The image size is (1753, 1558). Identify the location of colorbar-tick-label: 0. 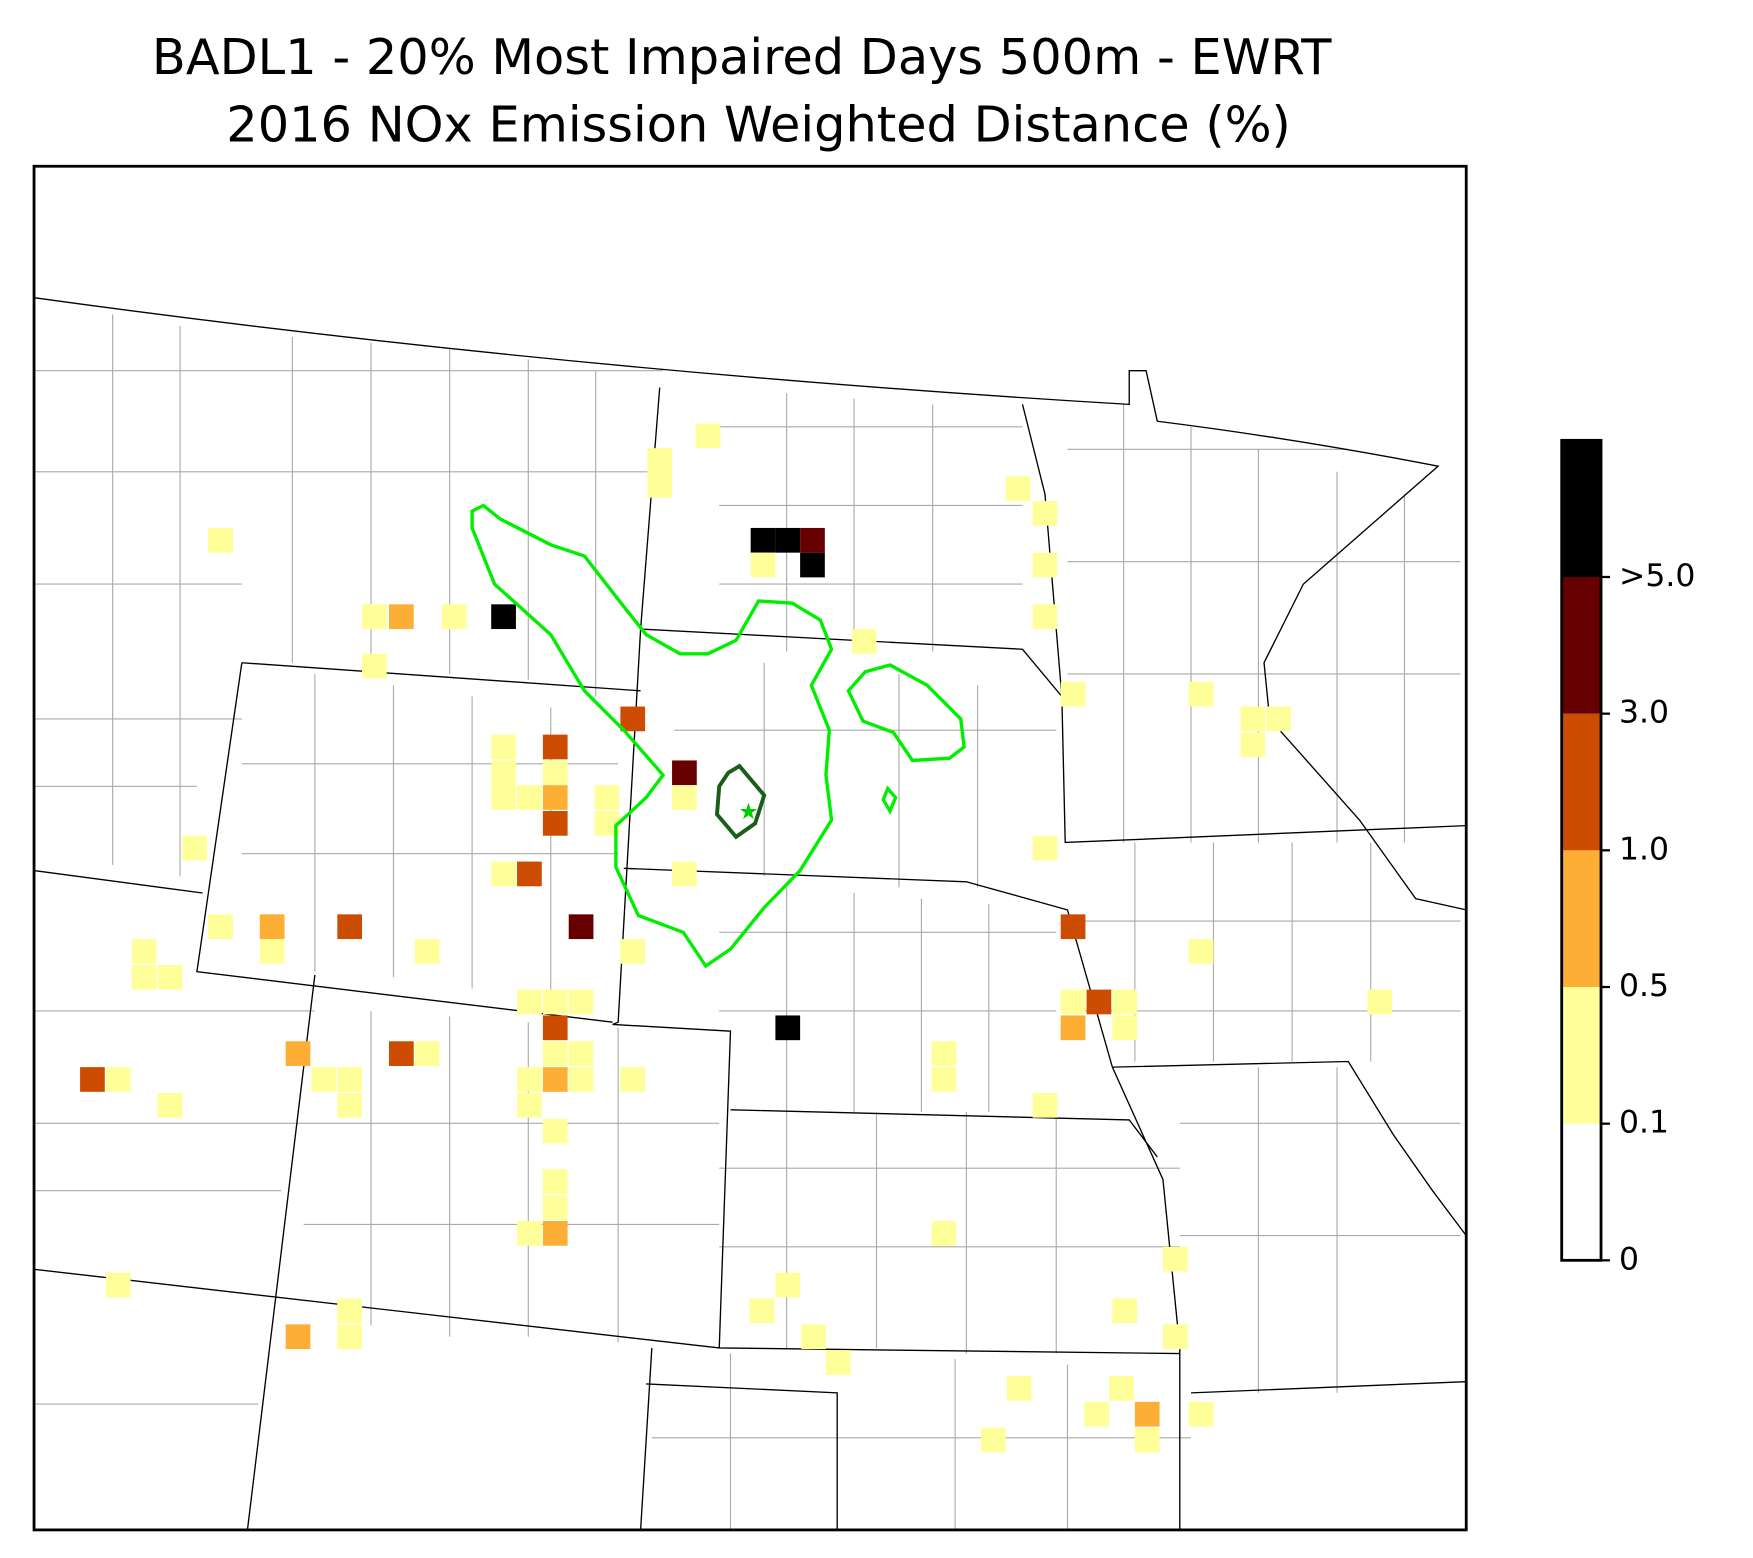
(1629, 1259).